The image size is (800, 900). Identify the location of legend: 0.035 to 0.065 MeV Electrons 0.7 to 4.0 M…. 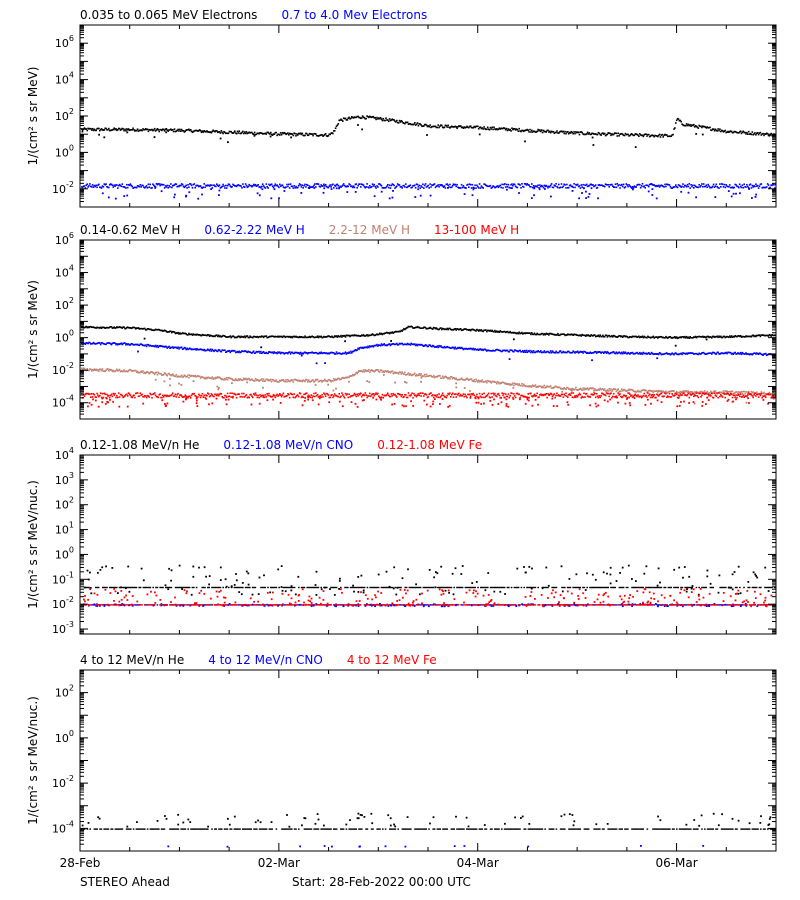
(253, 15).